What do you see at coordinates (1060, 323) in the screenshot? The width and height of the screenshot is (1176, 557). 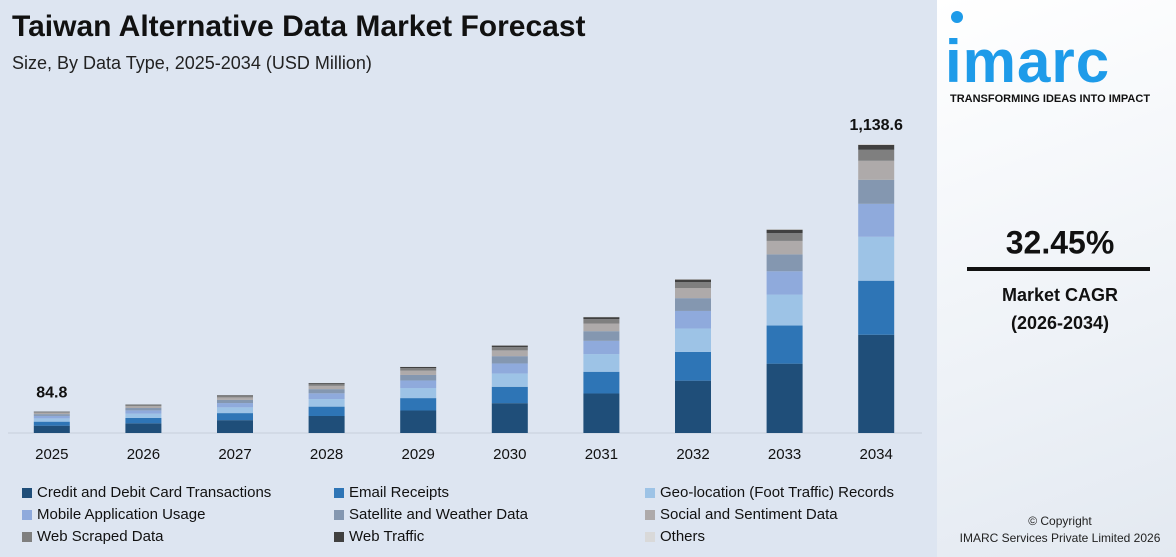 I see `cagr-period: (2026-2034)` at bounding box center [1060, 323].